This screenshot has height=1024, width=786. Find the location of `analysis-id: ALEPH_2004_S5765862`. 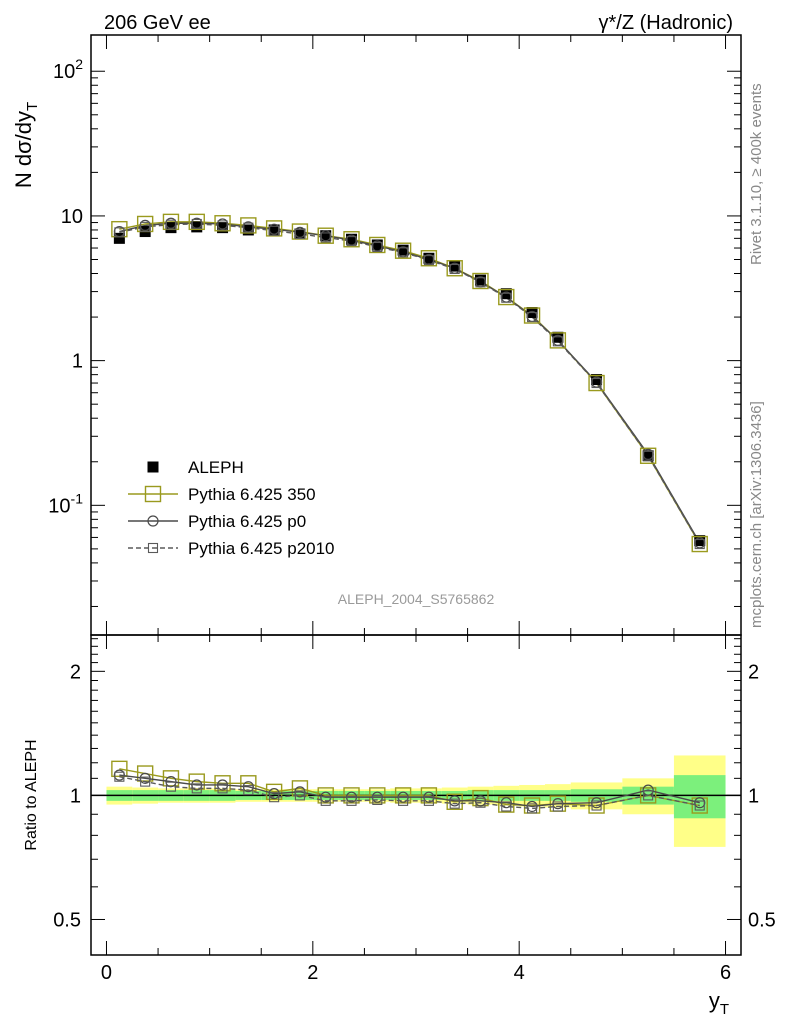

analysis-id: ALEPH_2004_S5765862 is located at coordinates (416, 599).